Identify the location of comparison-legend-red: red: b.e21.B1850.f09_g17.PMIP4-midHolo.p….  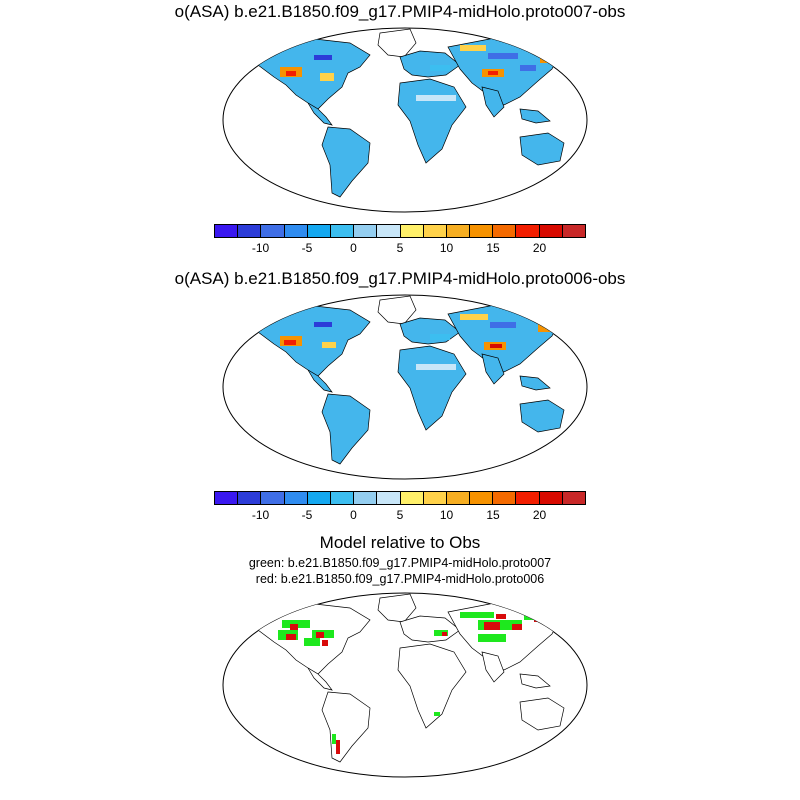
(400, 579).